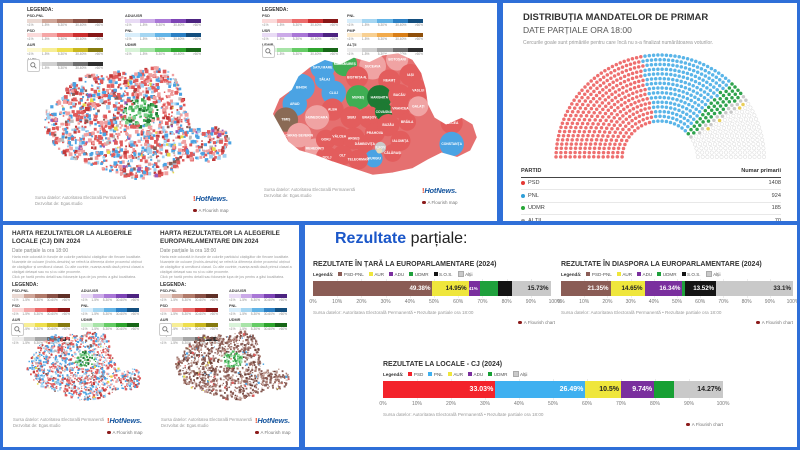 Image resolution: width=800 pixels, height=450 pixels. Describe the element at coordinates (651, 218) in the screenshot. I see `table-row: ALȚII70` at that location.